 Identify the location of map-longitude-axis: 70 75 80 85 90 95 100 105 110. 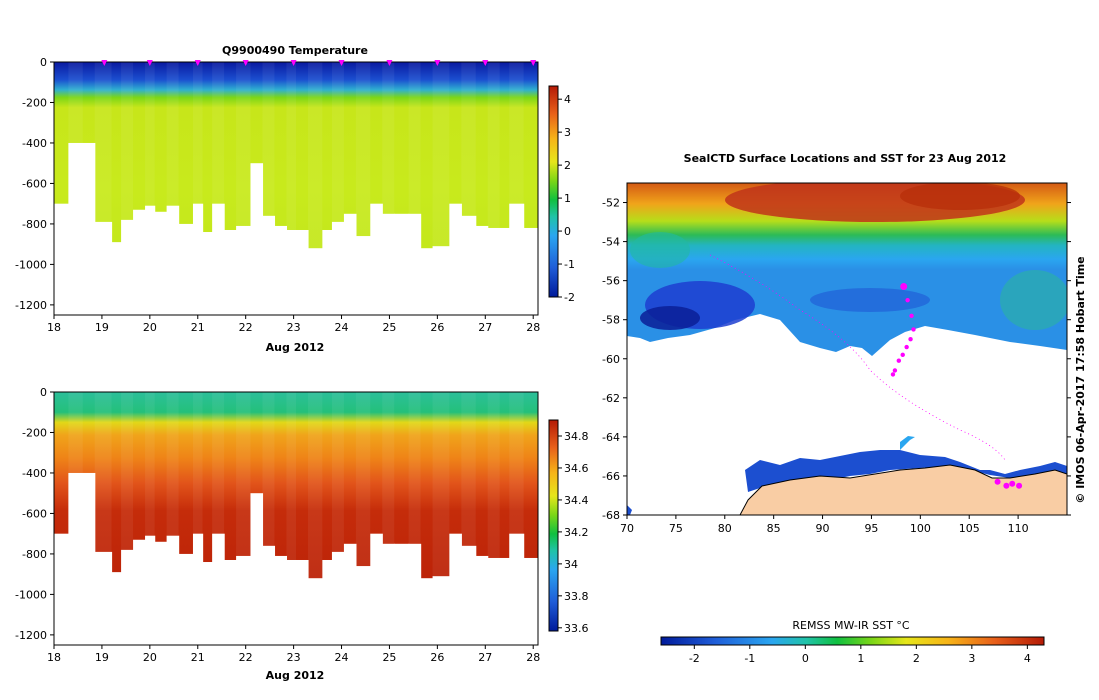
(824, 525).